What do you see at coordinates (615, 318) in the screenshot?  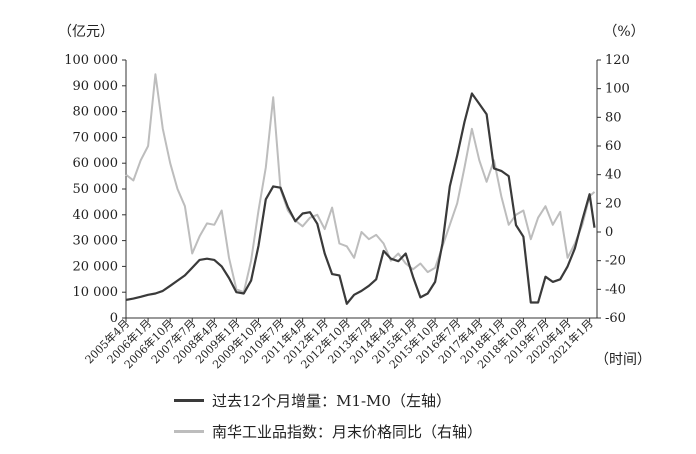 I see `right-tick-label: -60` at bounding box center [615, 318].